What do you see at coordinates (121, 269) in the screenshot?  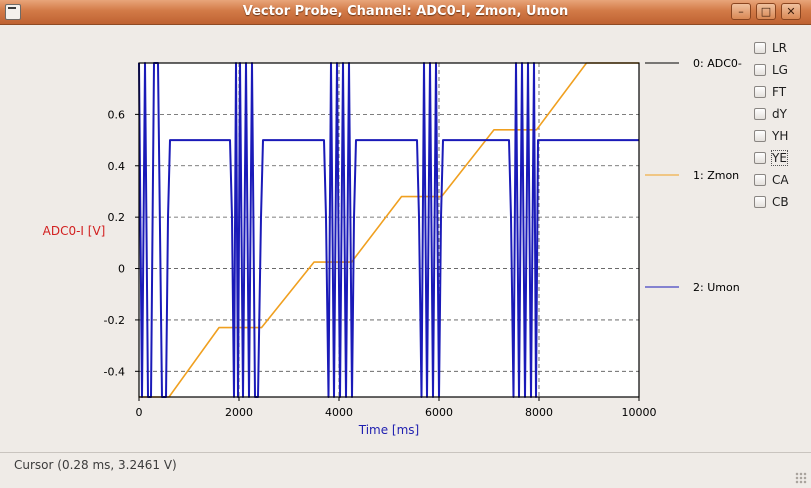 I see `y-tick-label: 0` at bounding box center [121, 269].